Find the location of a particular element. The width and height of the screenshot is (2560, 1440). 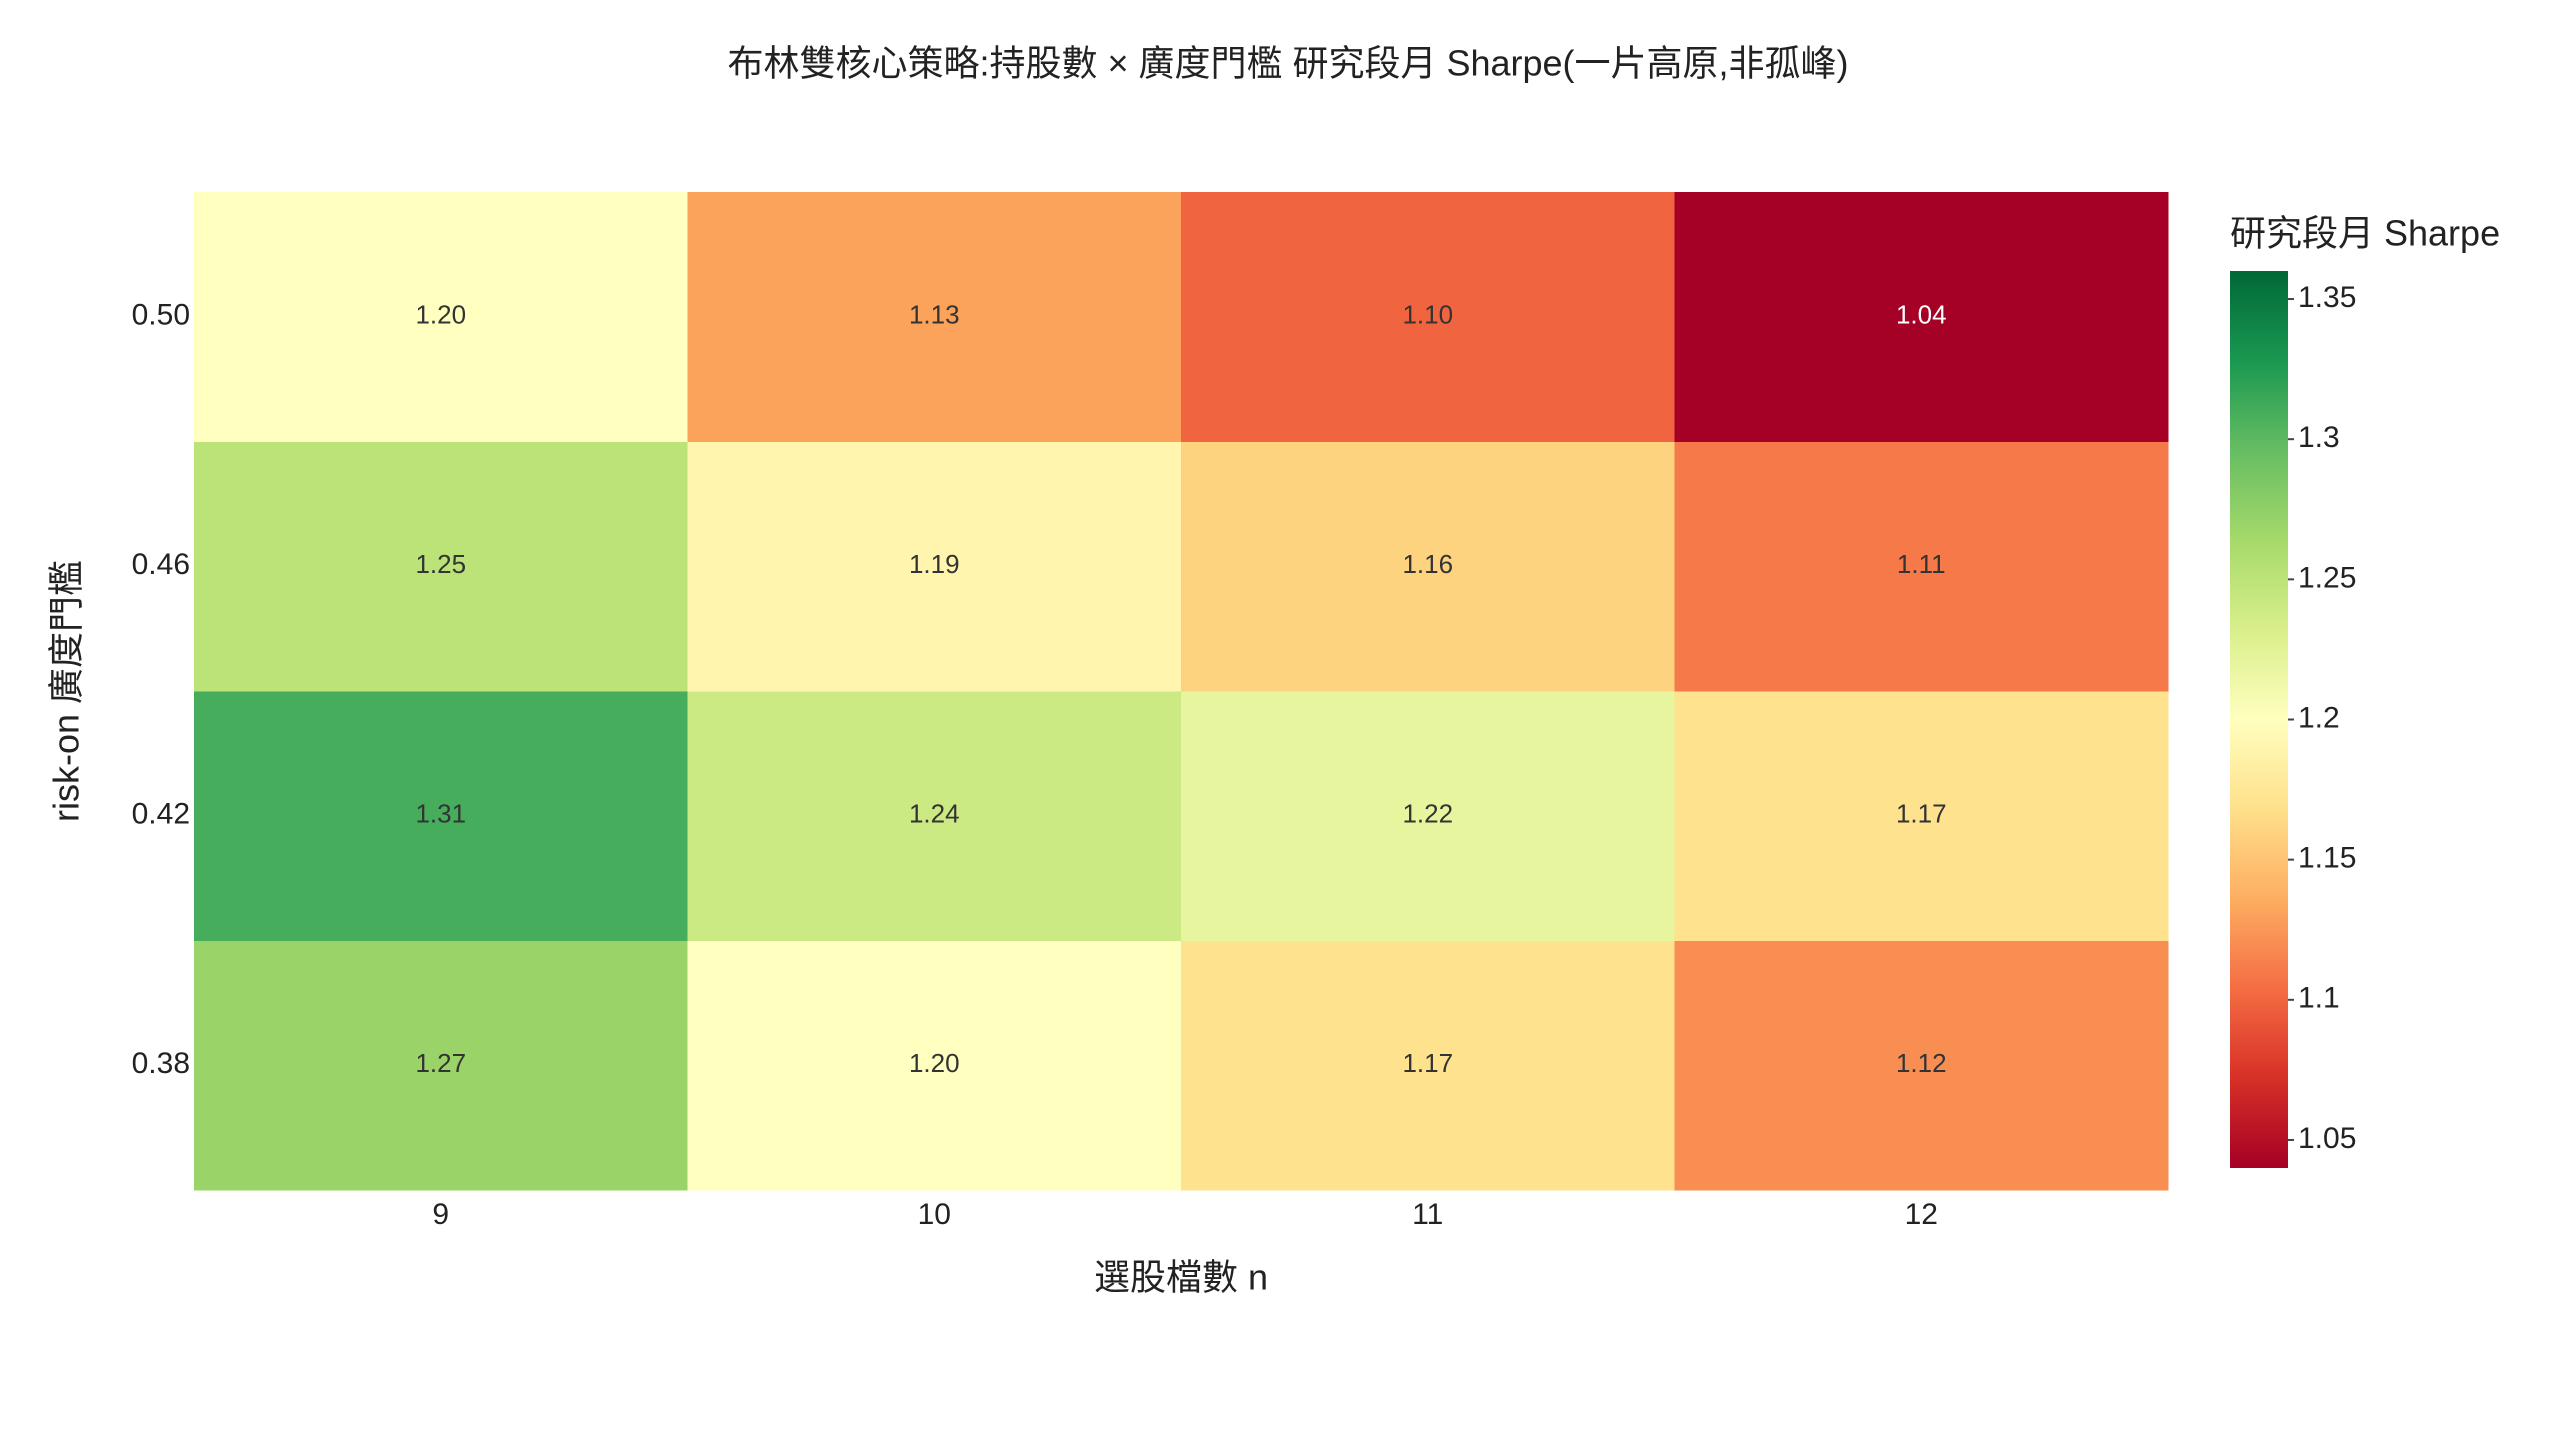

cell-label: 1.22 is located at coordinates (1427, 814).